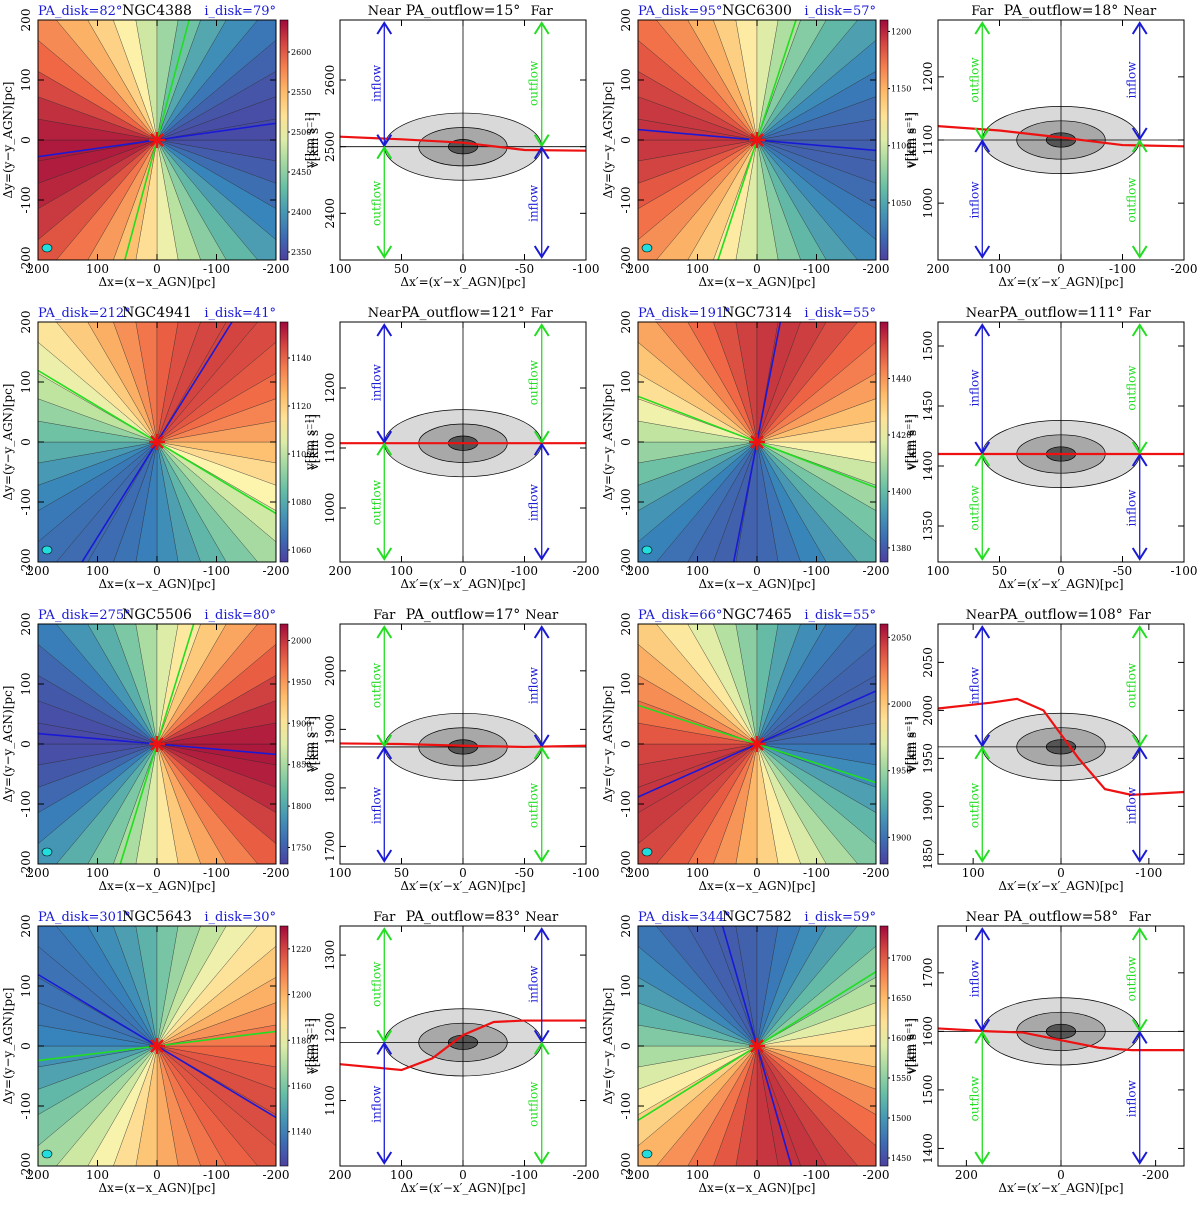  I want to click on galaxy-name: NGC7465, so click(757, 615).